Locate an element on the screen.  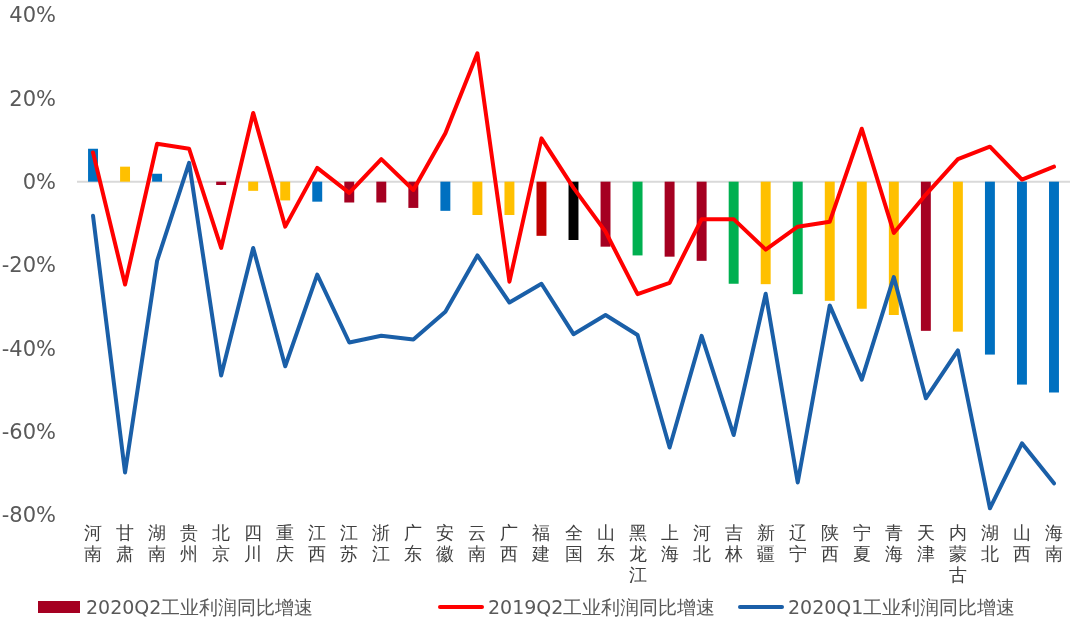
x-tick-label: 上海 is located at coordinates (669, 543).